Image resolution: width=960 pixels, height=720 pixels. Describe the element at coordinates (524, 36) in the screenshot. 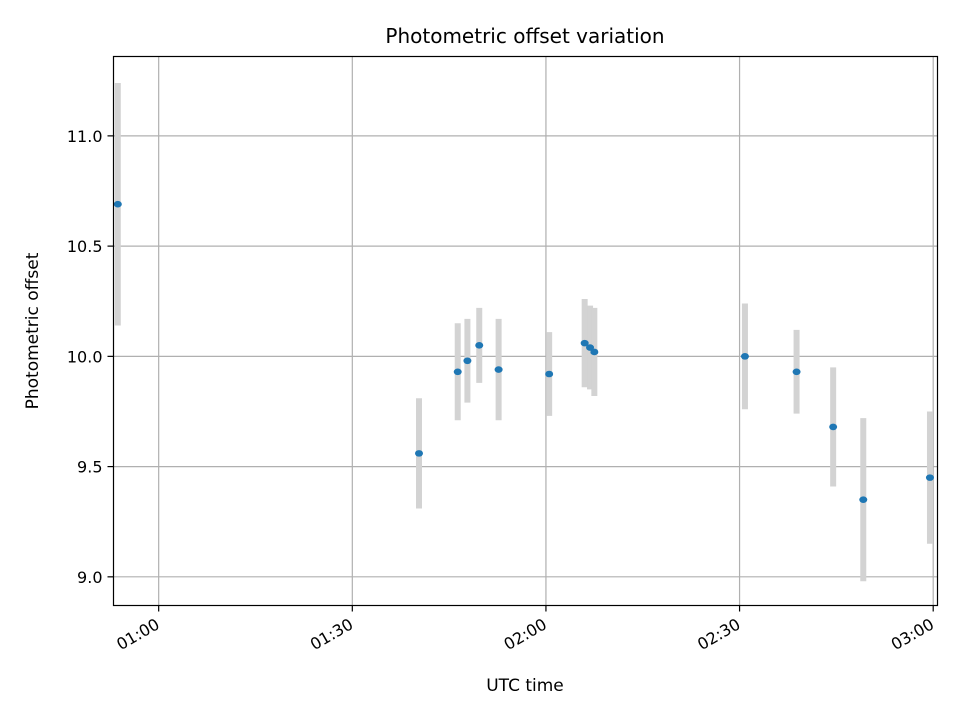

I see `chart-title: Photometric offset variation` at that location.